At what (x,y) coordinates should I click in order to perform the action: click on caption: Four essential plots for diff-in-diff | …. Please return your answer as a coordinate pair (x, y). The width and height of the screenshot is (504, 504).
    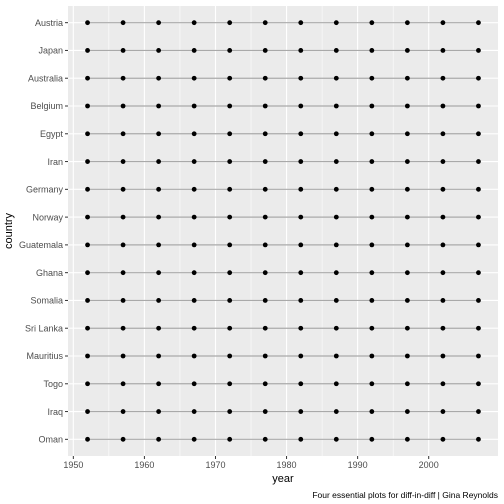
    Looking at the image, I should click on (405, 495).